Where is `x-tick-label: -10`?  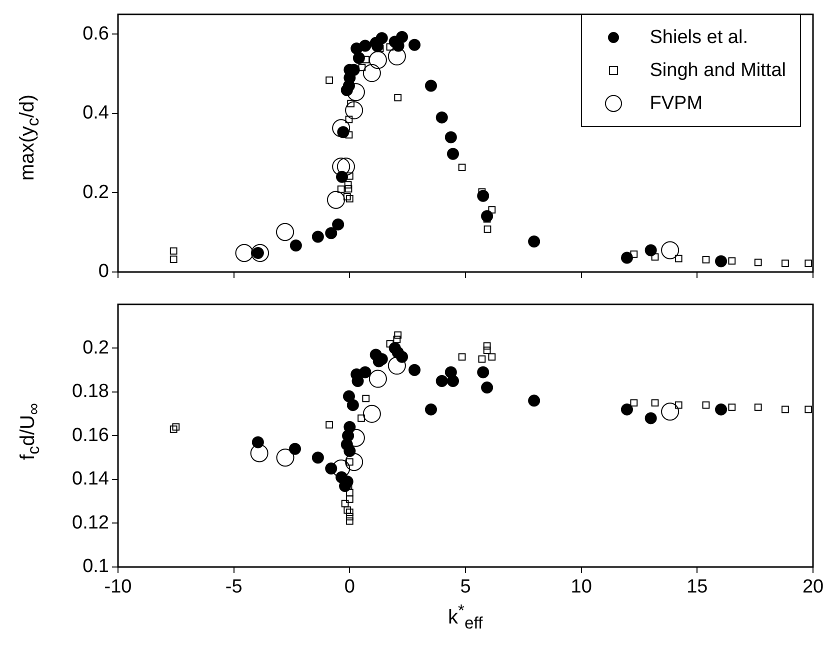
x-tick-label: -10 is located at coordinates (118, 587).